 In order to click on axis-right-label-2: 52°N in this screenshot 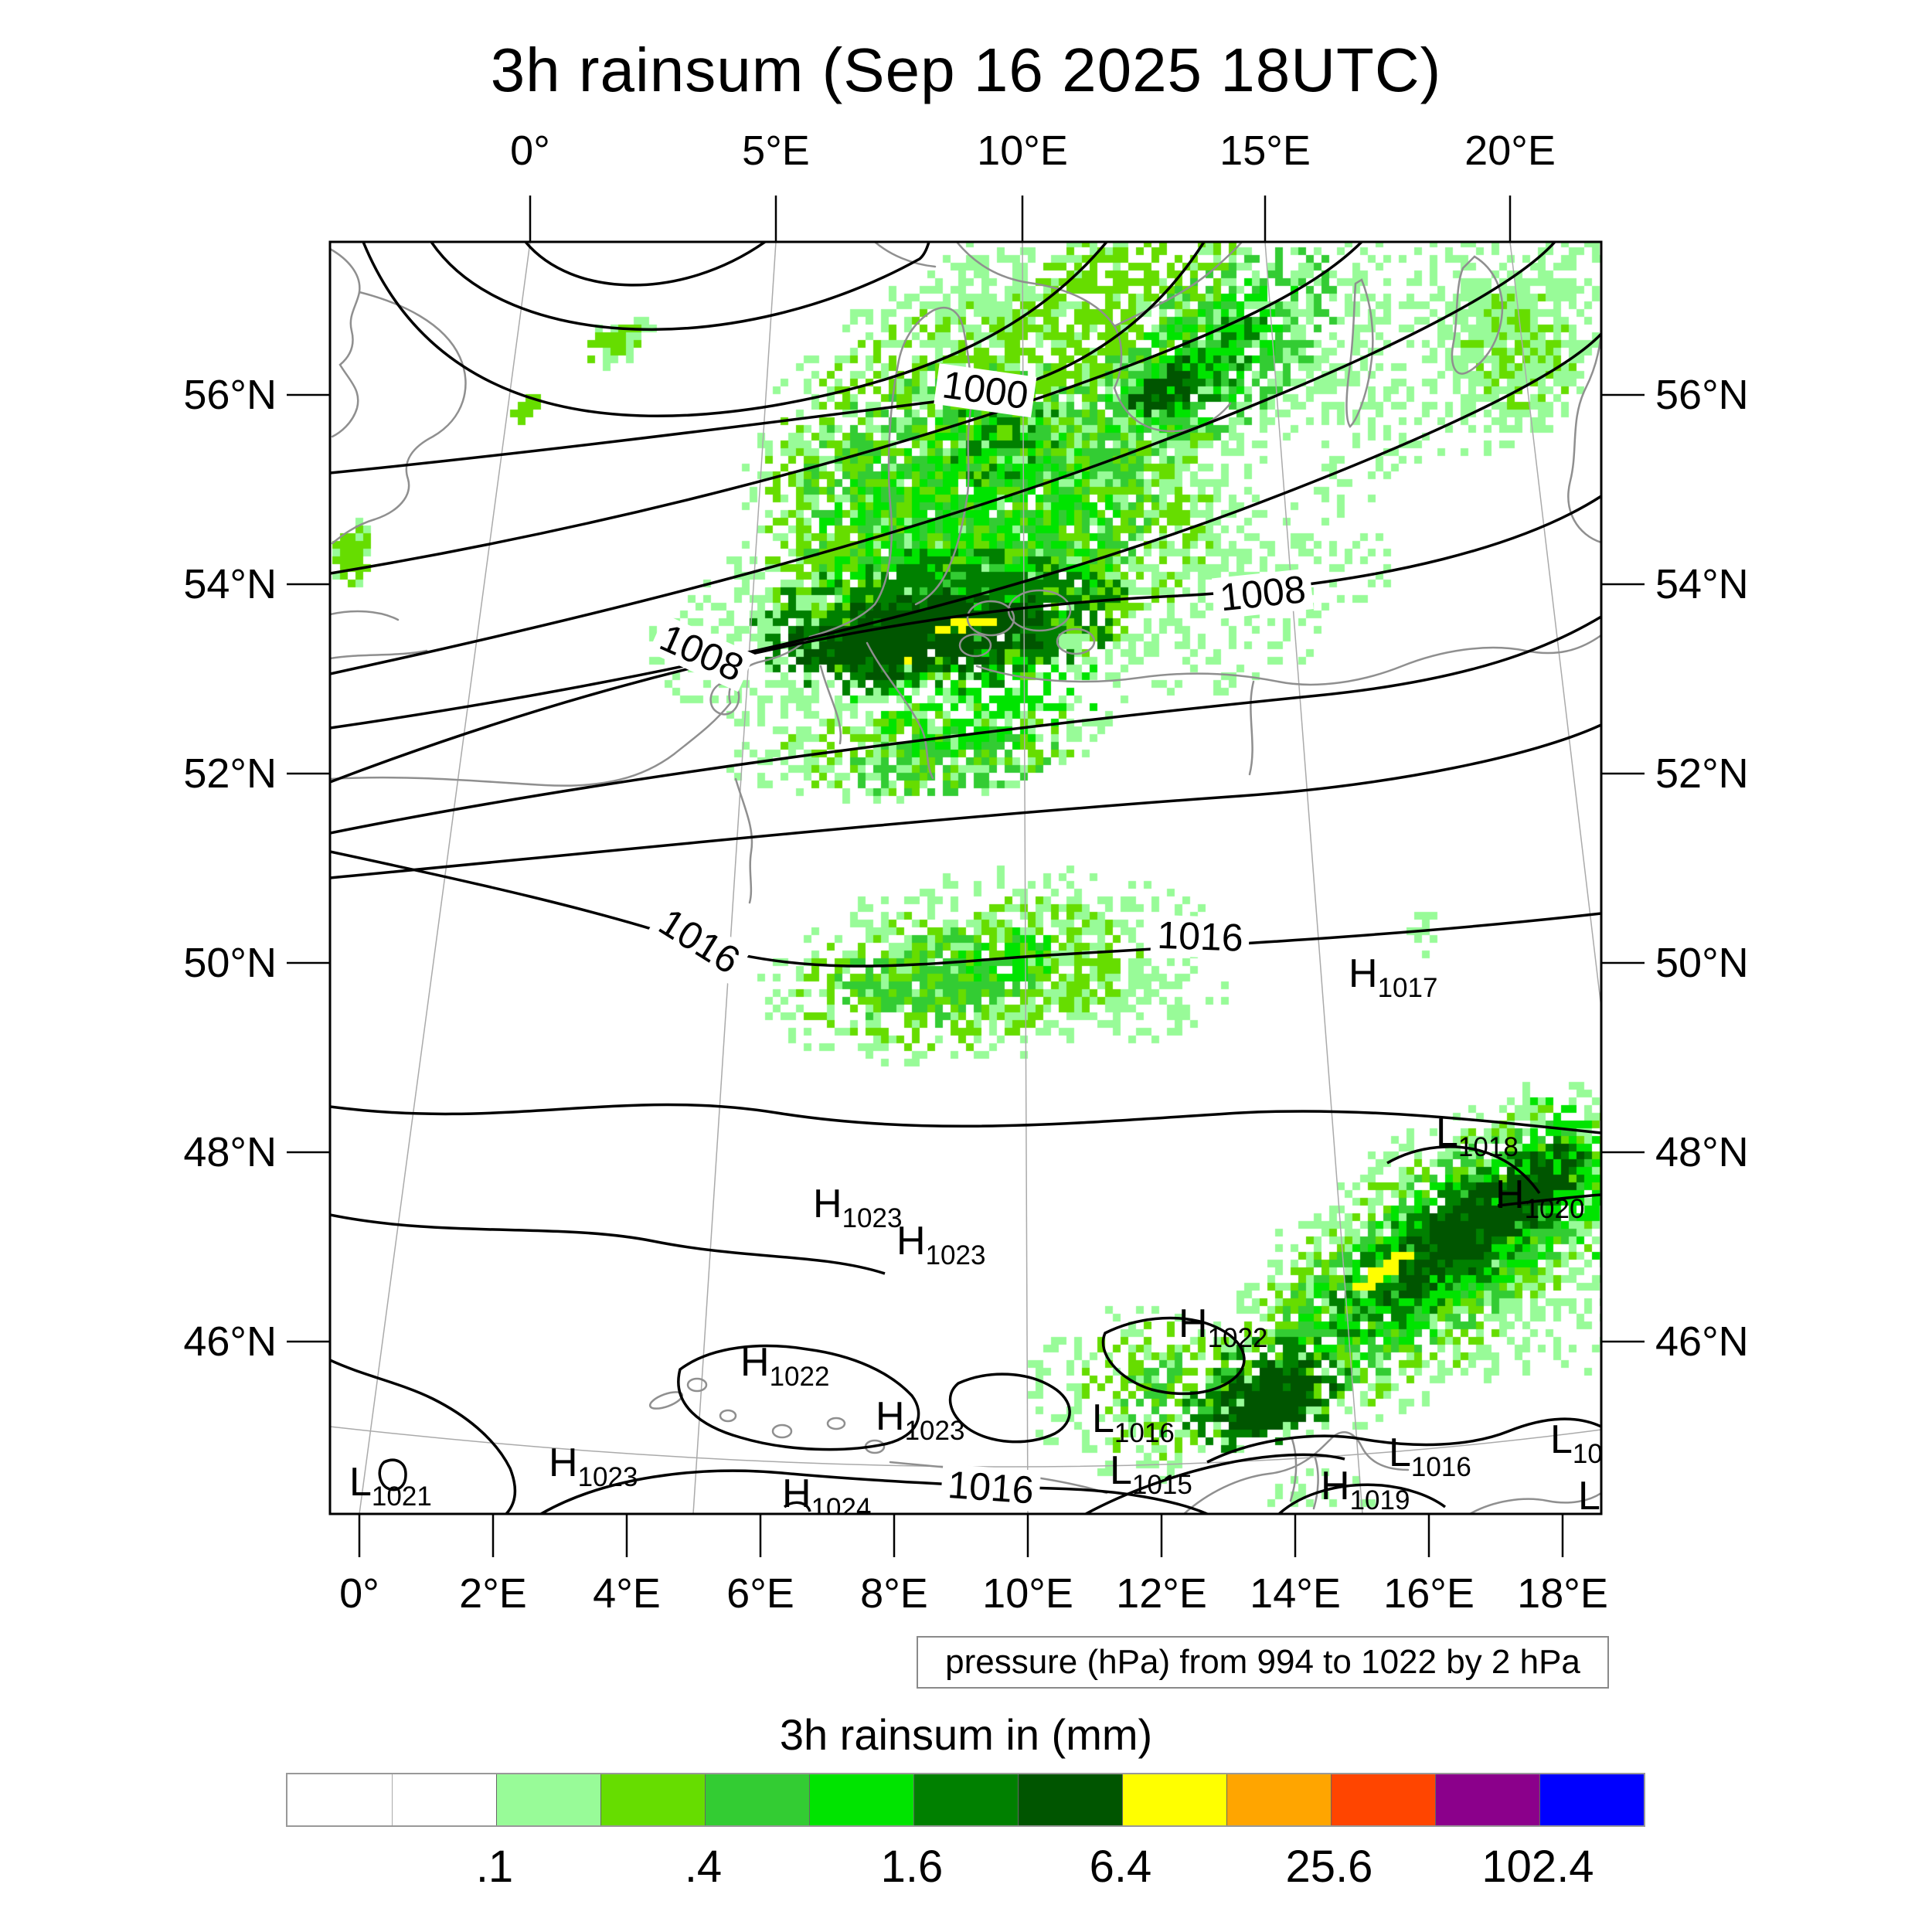, I will do `click(1702, 773)`.